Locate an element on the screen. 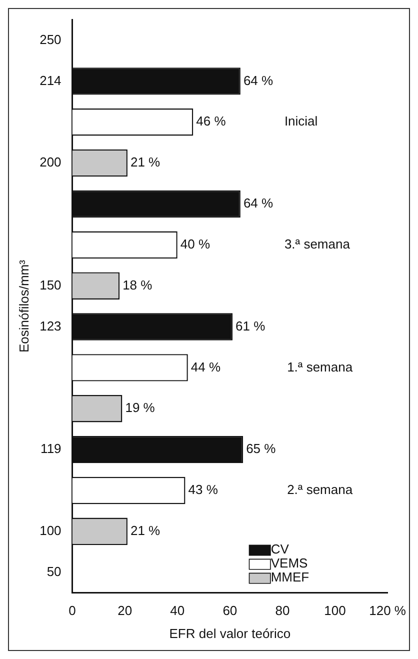 This screenshot has height=659, width=418. data-label: 65 % is located at coordinates (261, 448).